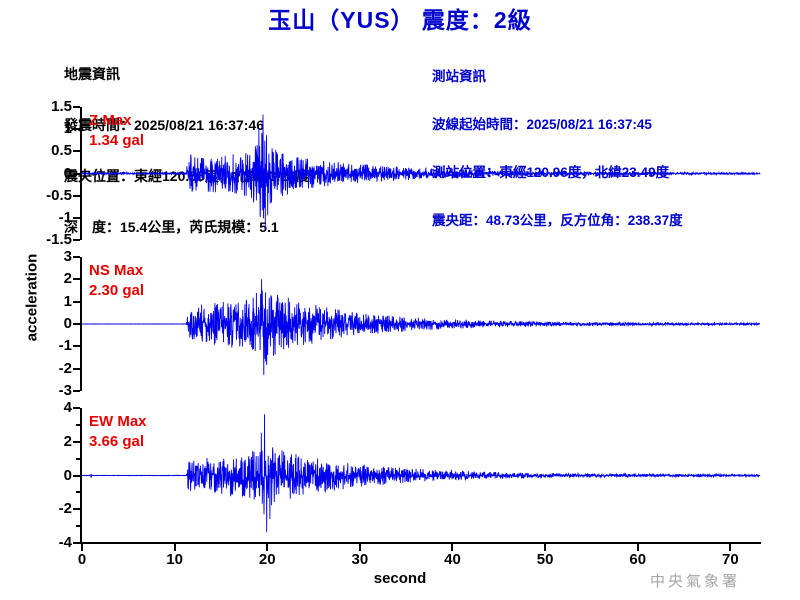 This screenshot has height=600, width=800. Describe the element at coordinates (67, 407) in the screenshot. I see `y-tick-label: 4` at that location.